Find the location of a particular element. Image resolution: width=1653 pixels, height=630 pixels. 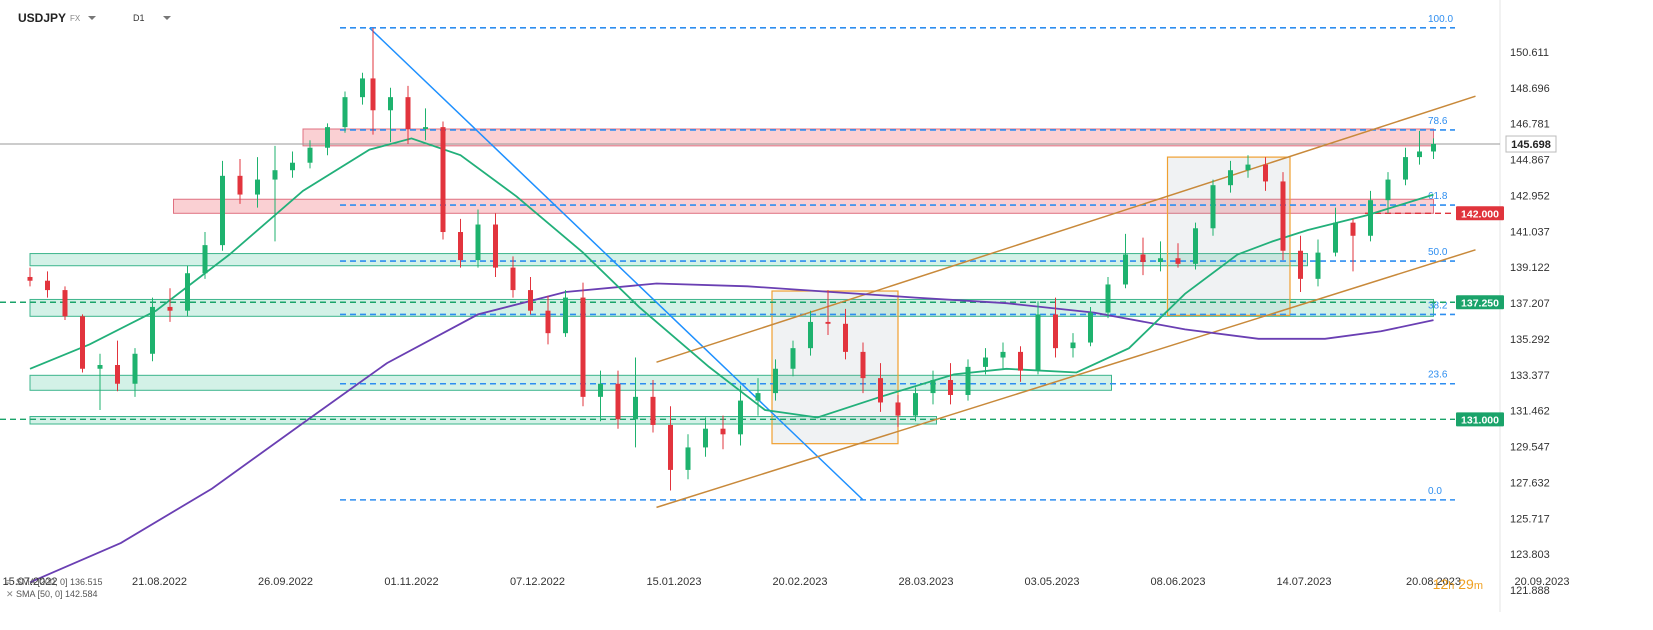

x-tick-label: 01.11.2022 is located at coordinates (411, 582).